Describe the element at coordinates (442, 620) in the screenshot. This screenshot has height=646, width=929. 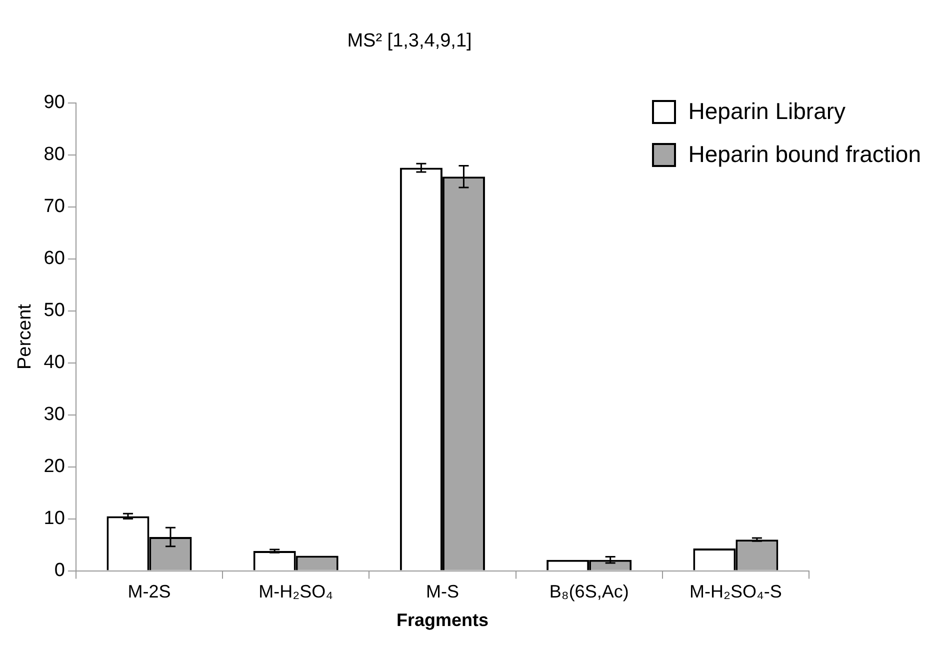
I see `x-axis-title: Fragments` at that location.